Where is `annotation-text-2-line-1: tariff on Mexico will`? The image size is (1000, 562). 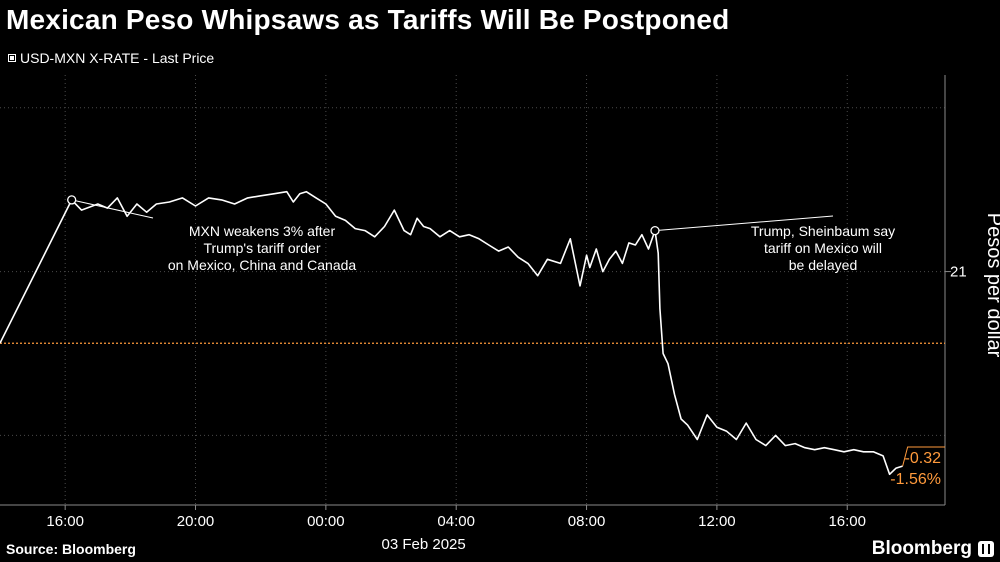 annotation-text-2-line-1: tariff on Mexico will is located at coordinates (823, 248).